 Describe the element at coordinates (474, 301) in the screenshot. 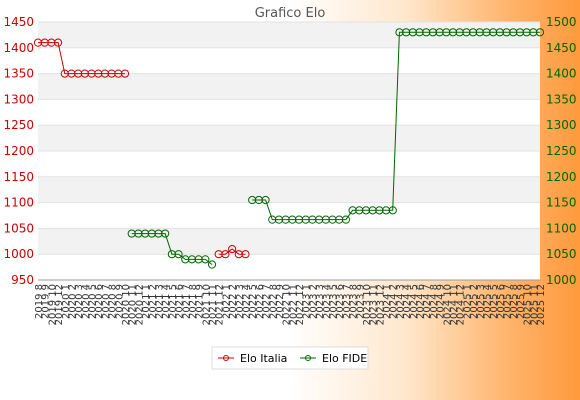

I see `x-tick-label: 2025 2` at that location.